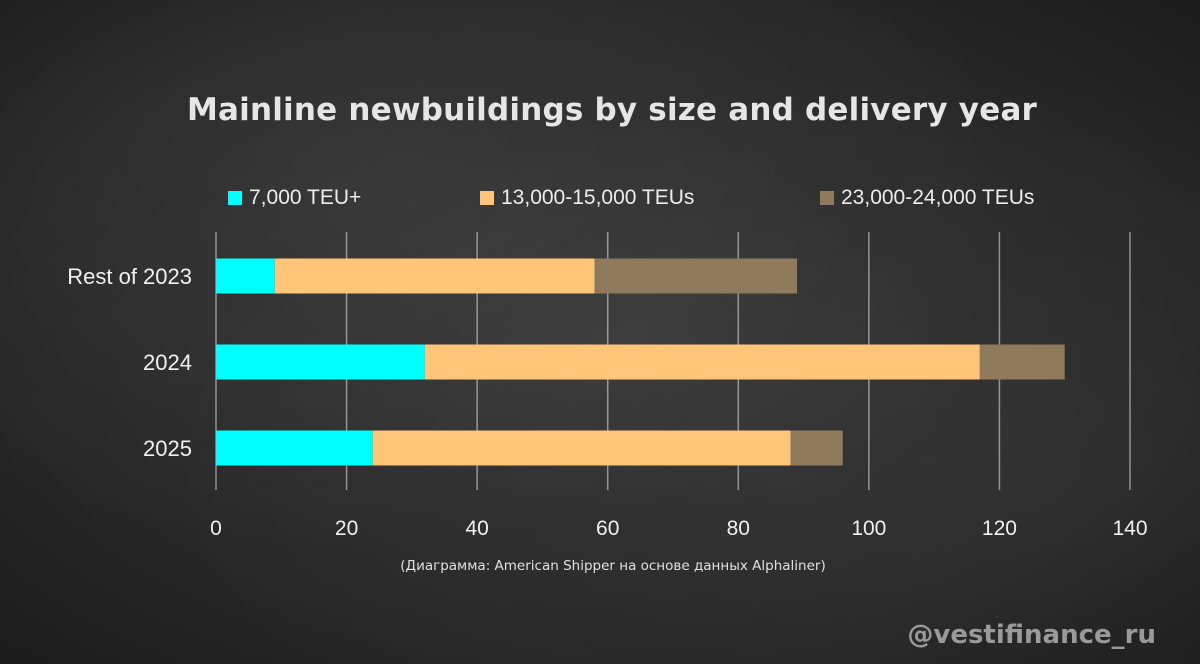 The width and height of the screenshot is (1200, 664). What do you see at coordinates (598, 197) in the screenshot?
I see `legend-label-2: 13,000-15,000 TEUs` at bounding box center [598, 197].